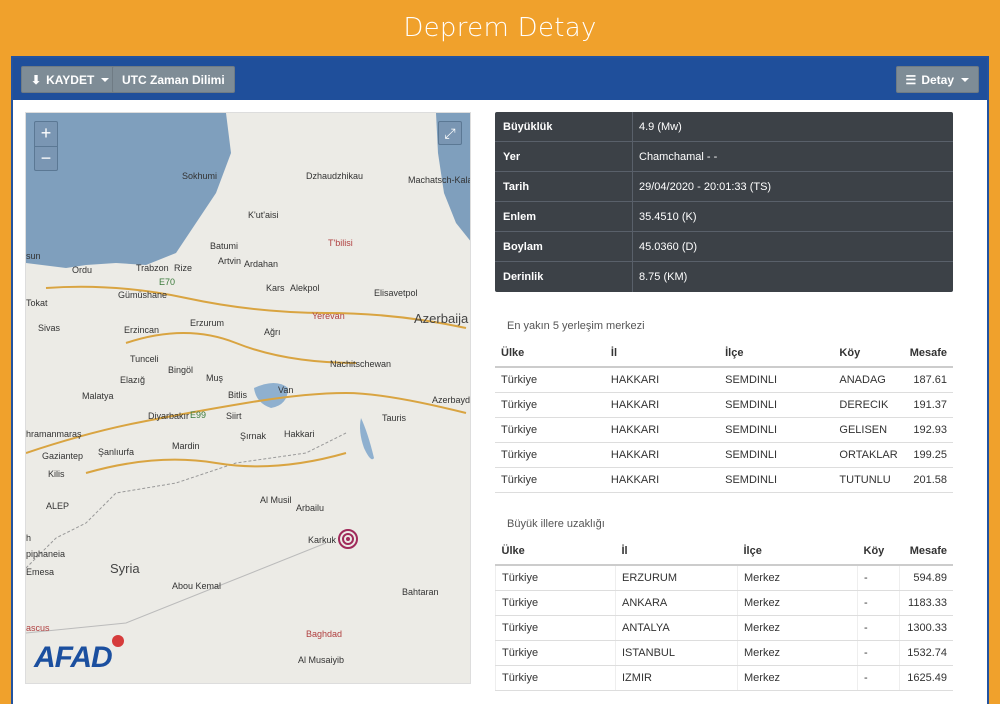  Describe the element at coordinates (263, 215) in the screenshot. I see `map-label: K'ut'aisi` at that location.